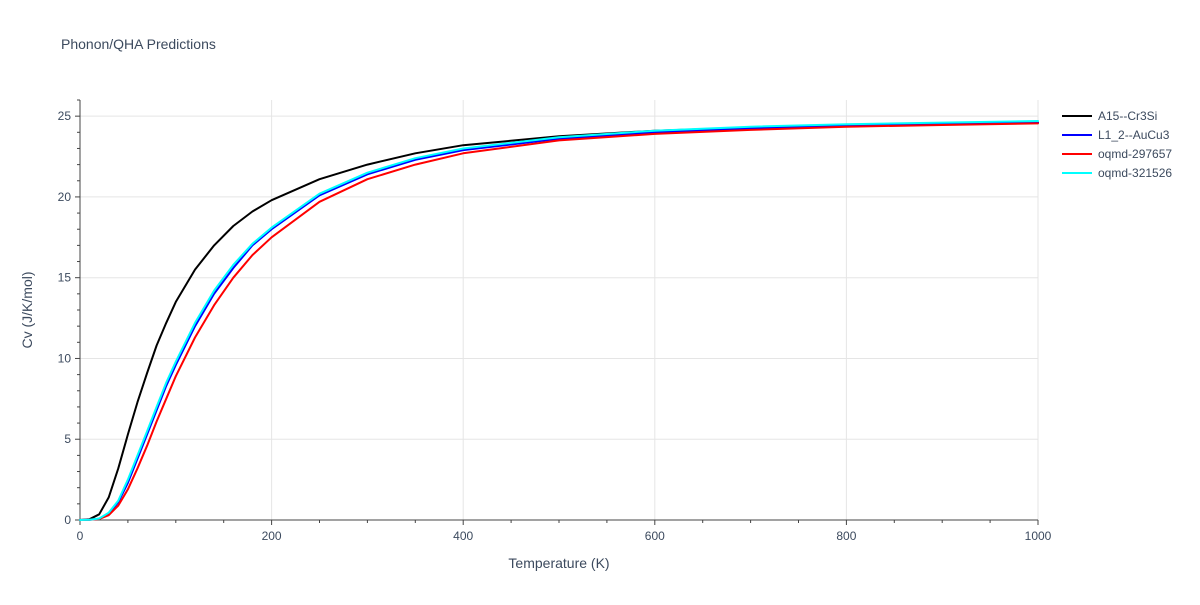 This screenshot has width=1200, height=605. Describe the element at coordinates (138, 44) in the screenshot. I see `chart-title: Phonon/QHA Predictions` at that location.